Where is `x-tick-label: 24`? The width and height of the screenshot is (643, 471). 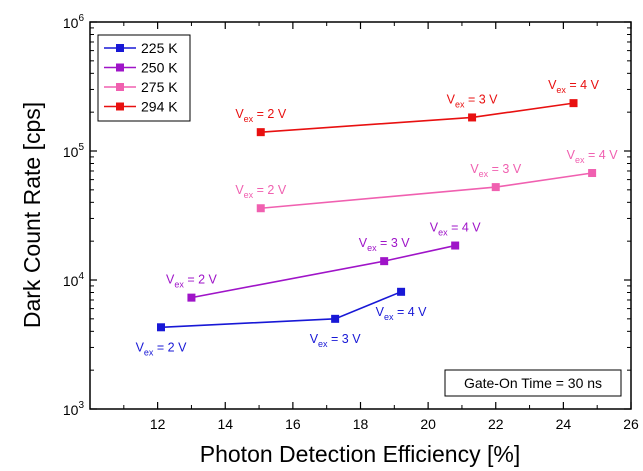
x-tick-label: 24 is located at coordinates (564, 424).